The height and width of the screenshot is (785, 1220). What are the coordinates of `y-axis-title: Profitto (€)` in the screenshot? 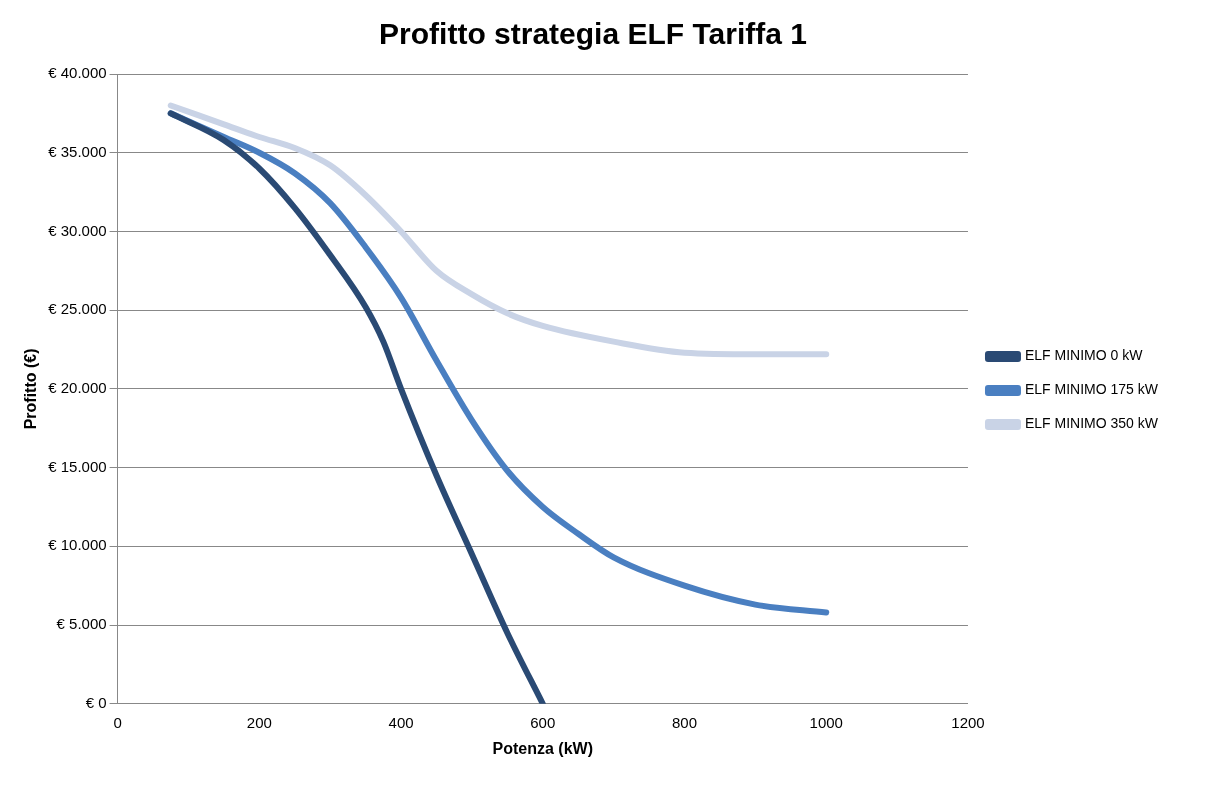 It's located at (31, 389).